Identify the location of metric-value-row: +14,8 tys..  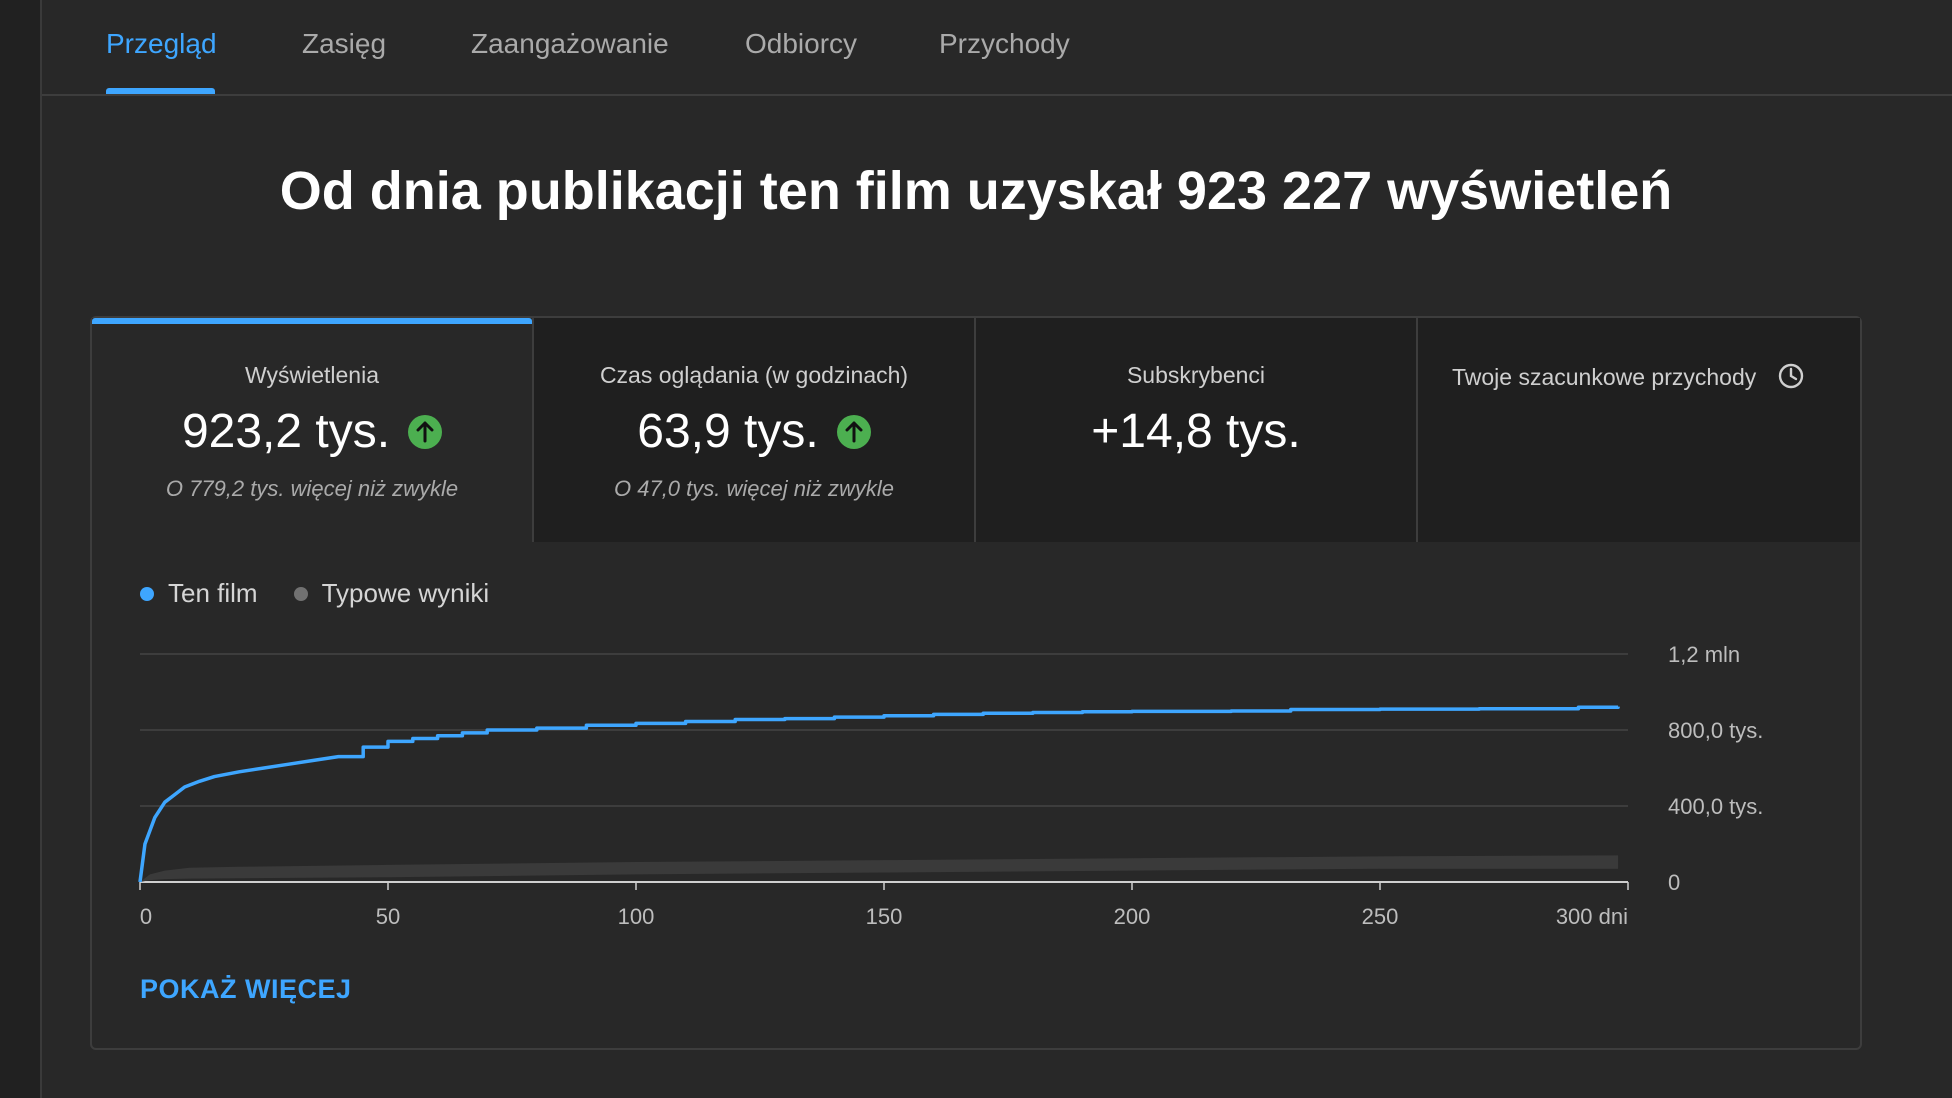
(1196, 431).